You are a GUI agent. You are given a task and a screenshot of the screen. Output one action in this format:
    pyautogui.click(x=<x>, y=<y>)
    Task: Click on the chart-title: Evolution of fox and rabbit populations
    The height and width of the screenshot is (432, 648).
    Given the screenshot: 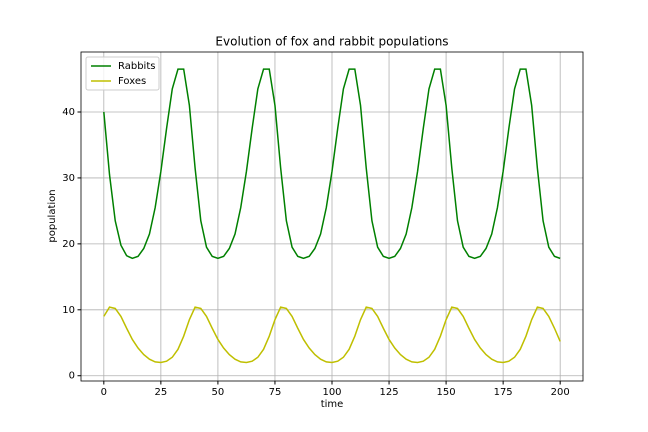 What is the action you would take?
    pyautogui.click(x=331, y=42)
    